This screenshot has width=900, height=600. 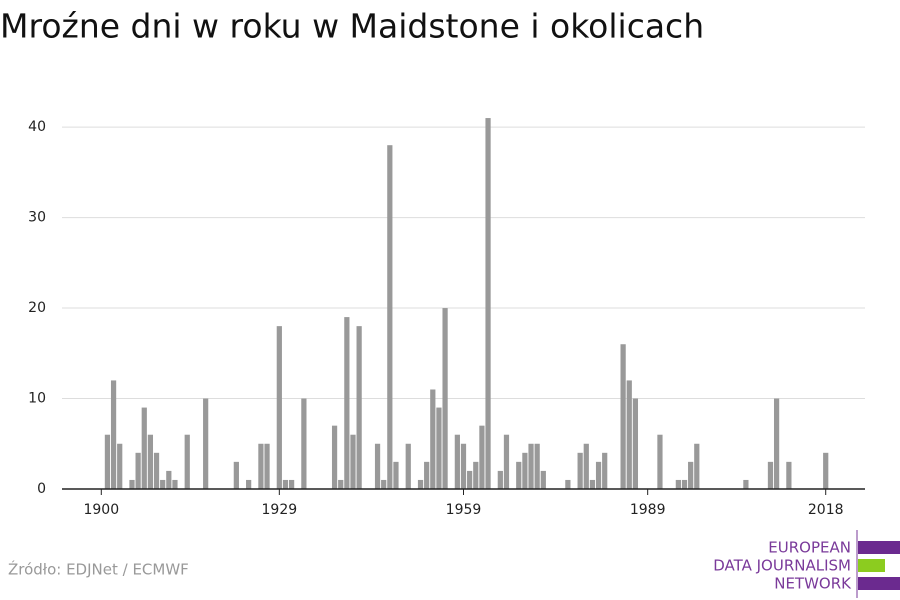 What do you see at coordinates (41, 489) in the screenshot?
I see `y-tick-label: 0` at bounding box center [41, 489].